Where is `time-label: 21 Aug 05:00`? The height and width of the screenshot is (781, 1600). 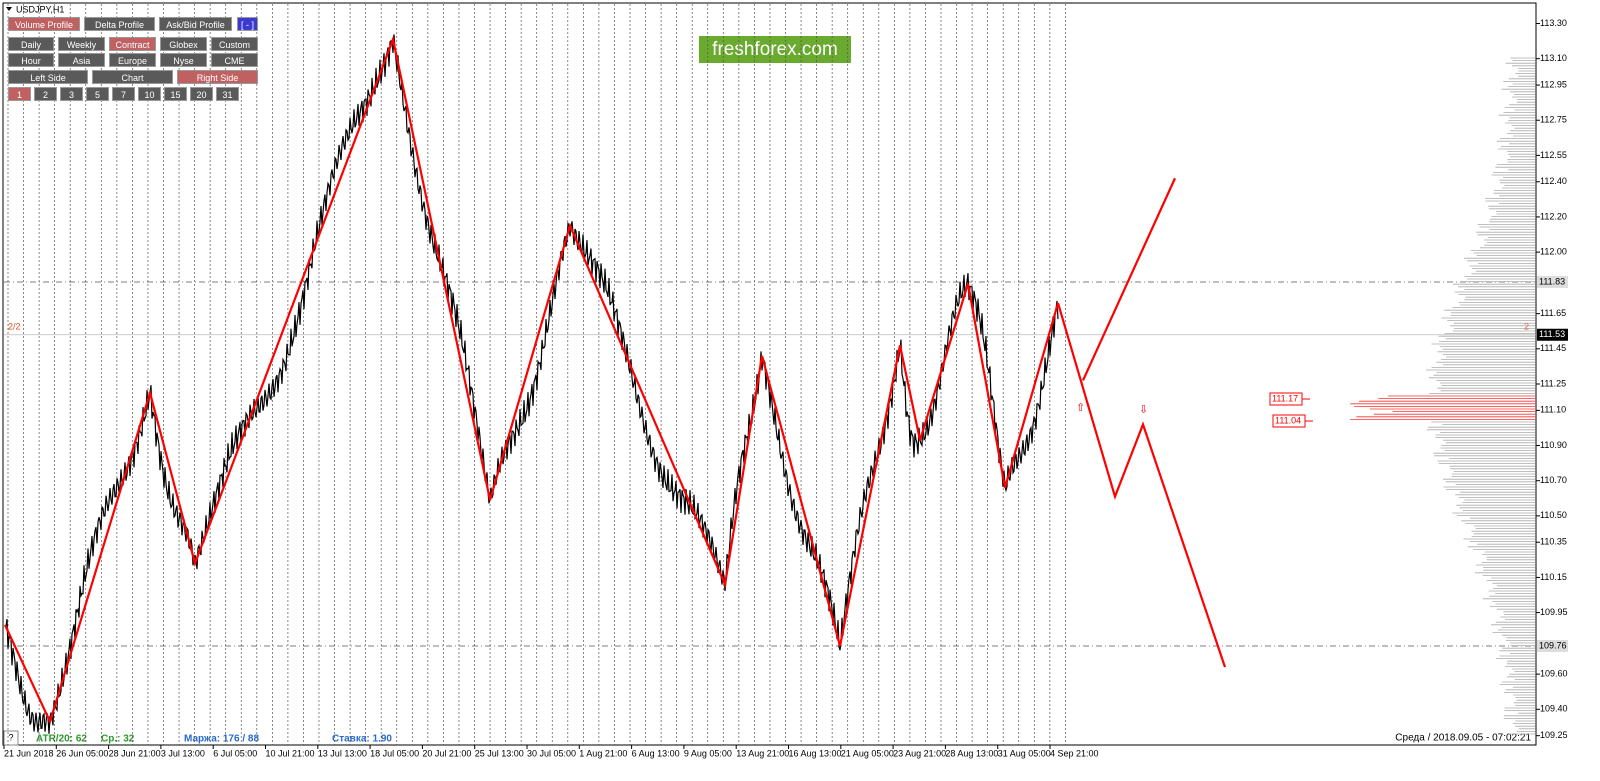 time-label: 21 Aug 05:00 is located at coordinates (867, 753).